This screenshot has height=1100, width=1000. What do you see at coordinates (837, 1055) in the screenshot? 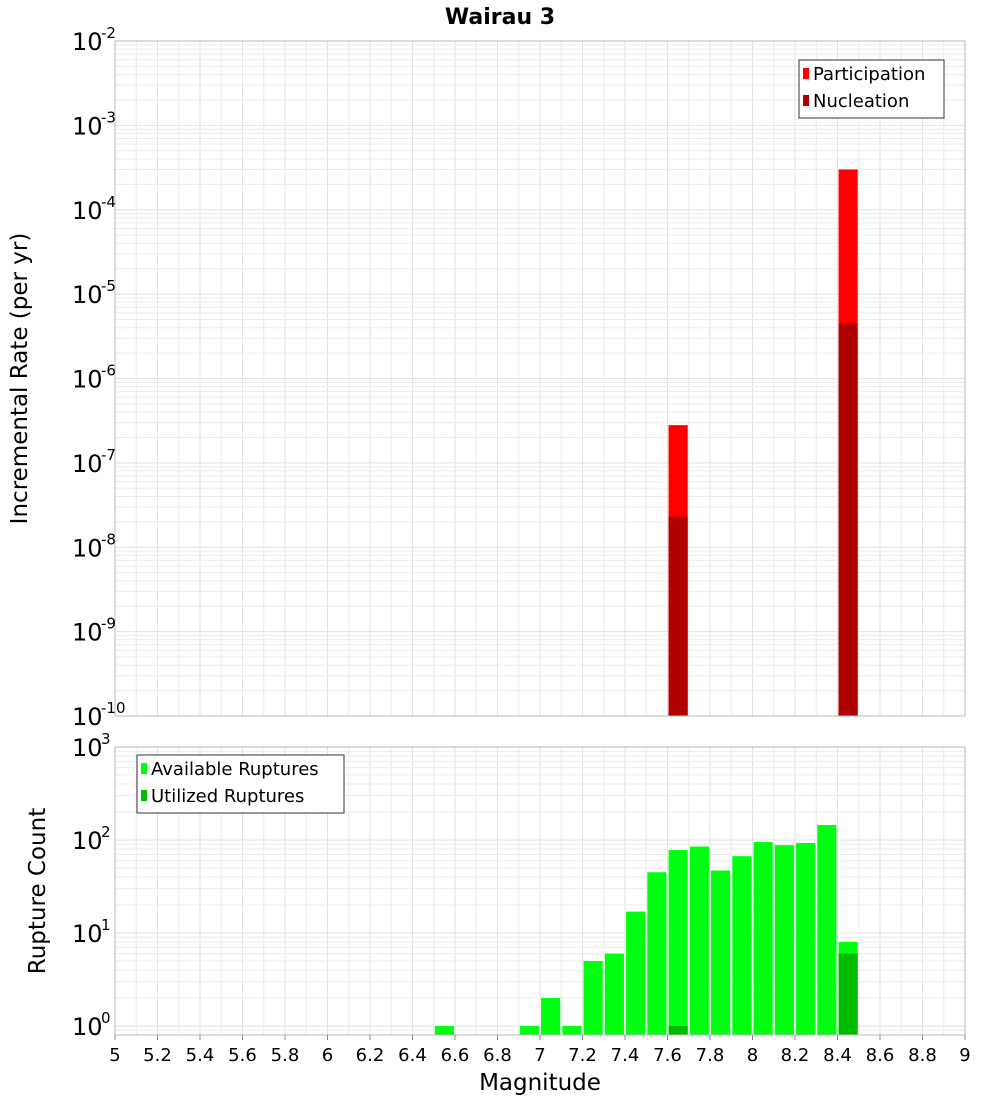
I see `x-tick-label: 8.4` at bounding box center [837, 1055].